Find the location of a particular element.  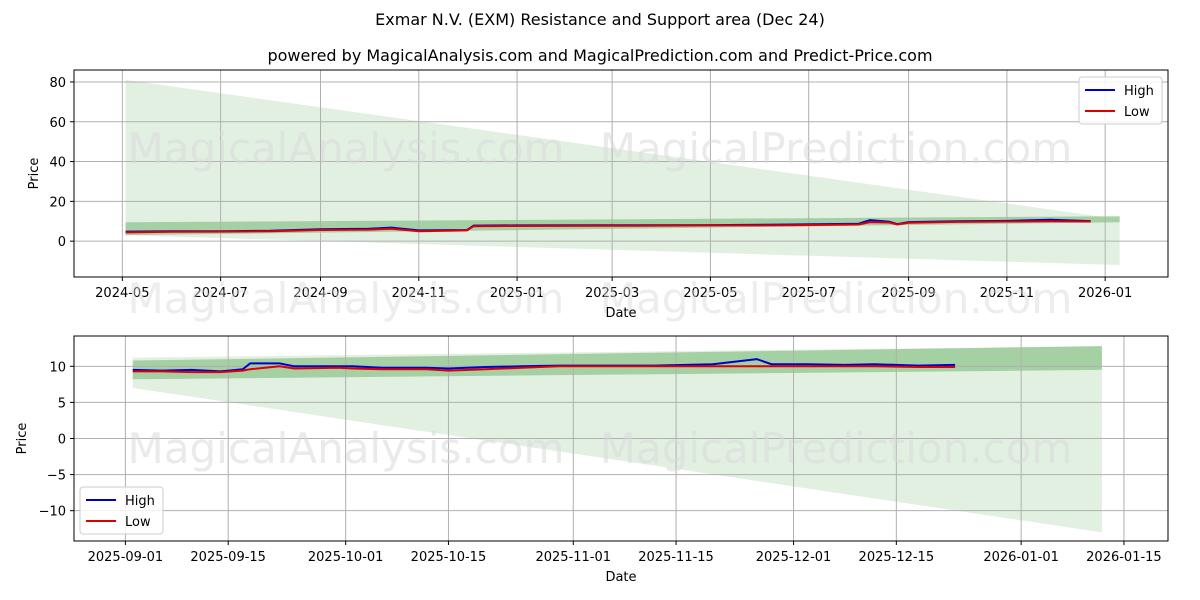

x-tick-label: 2024-09 is located at coordinates (320, 293).